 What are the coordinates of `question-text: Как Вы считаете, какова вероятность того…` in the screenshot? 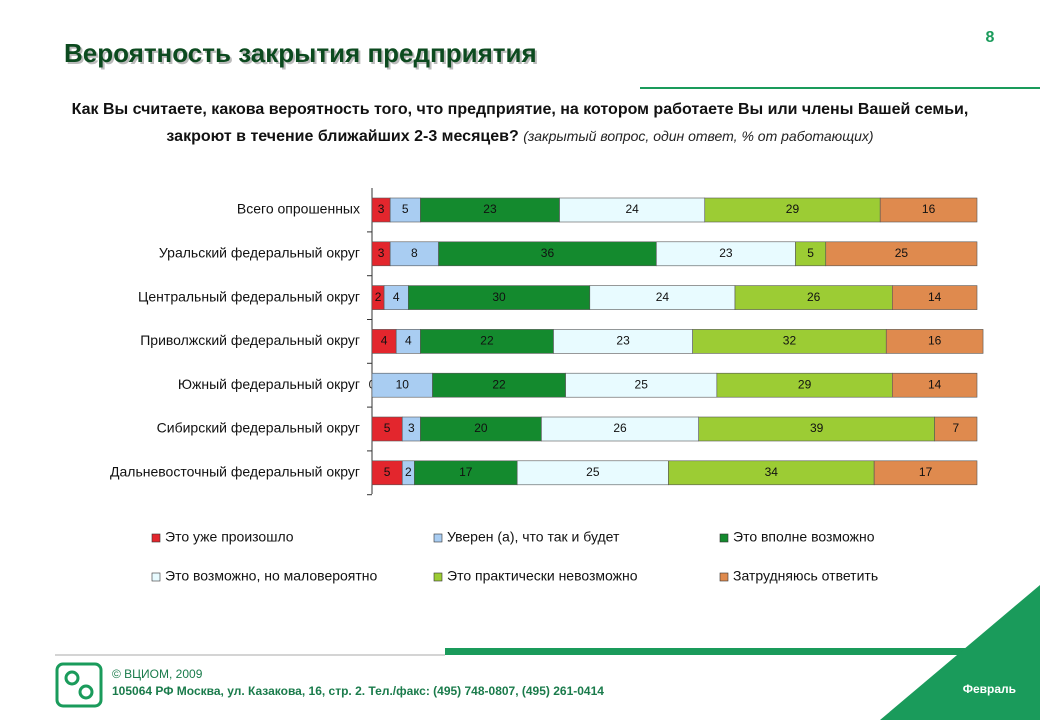 It's located at (520, 123).